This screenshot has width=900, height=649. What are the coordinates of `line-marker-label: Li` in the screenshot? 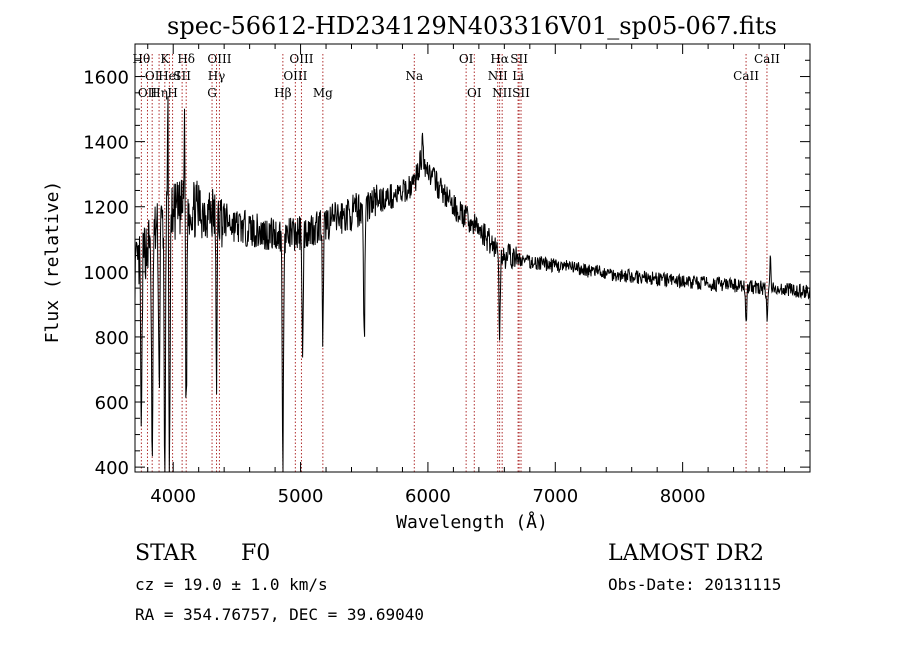 It's located at (518, 76).